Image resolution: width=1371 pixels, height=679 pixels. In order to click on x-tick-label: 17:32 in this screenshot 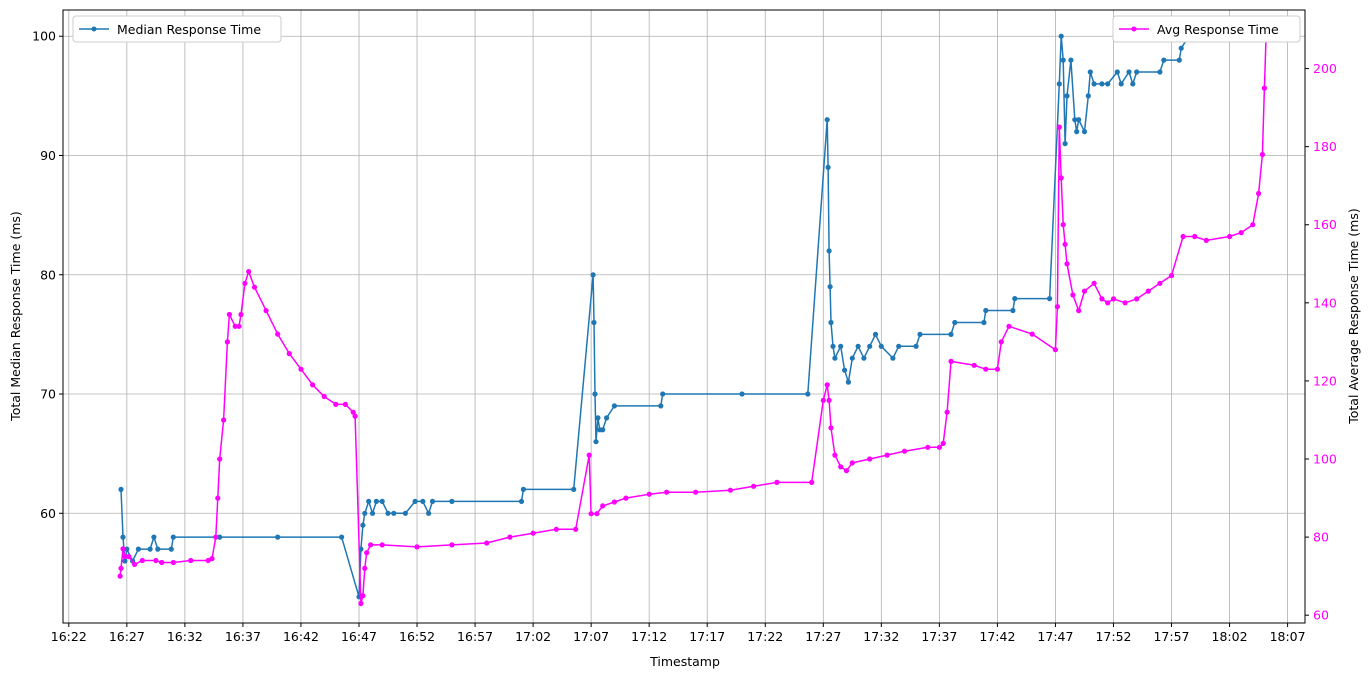, I will do `click(881, 636)`.